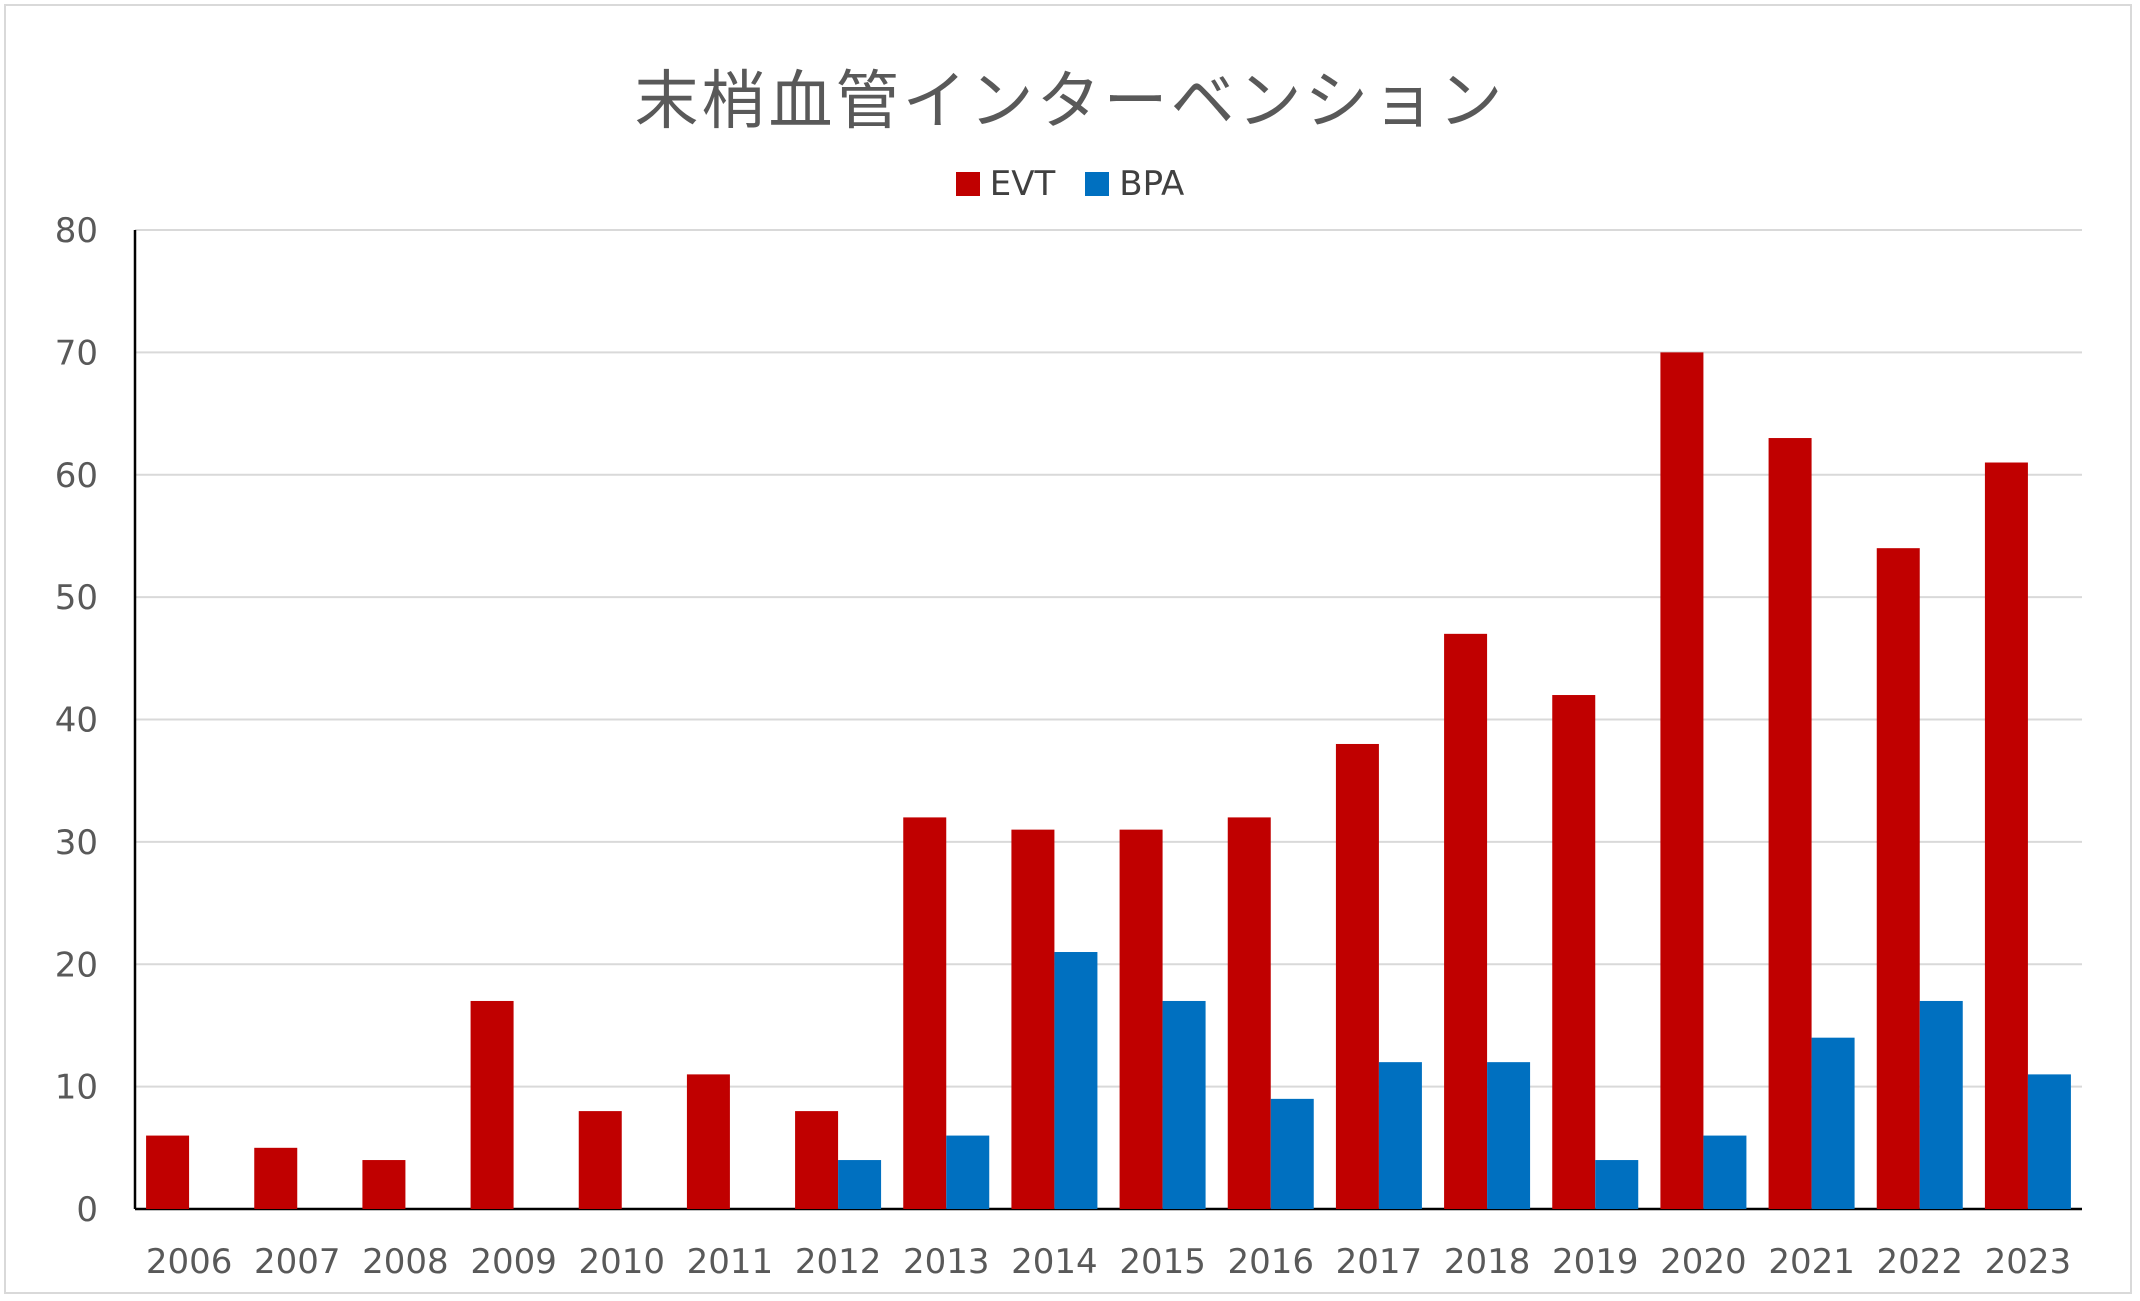 Image resolution: width=2140 pixels, height=1301 pixels. I want to click on bar-evt-2022, so click(1898, 878).